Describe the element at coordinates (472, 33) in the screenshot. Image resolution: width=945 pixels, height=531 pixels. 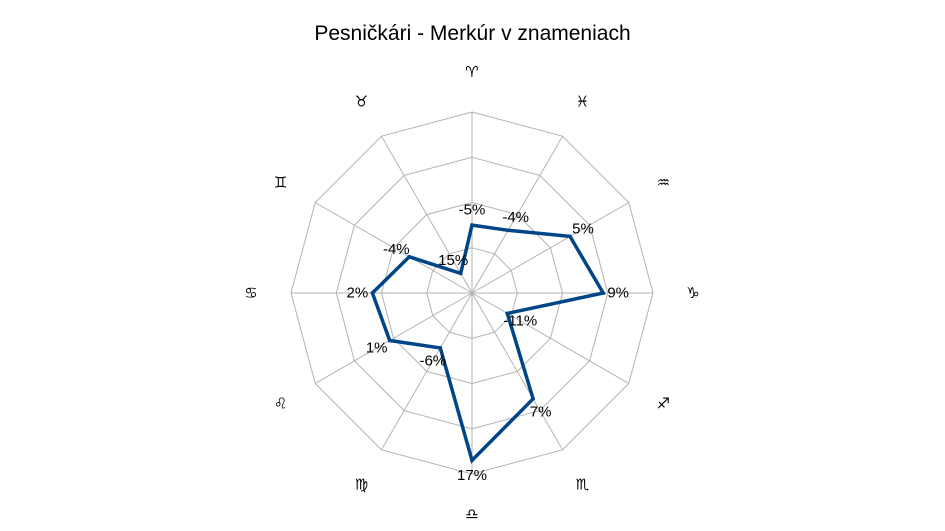
I see `chart-title: Pesničkári - Merkúr v znameniach` at that location.